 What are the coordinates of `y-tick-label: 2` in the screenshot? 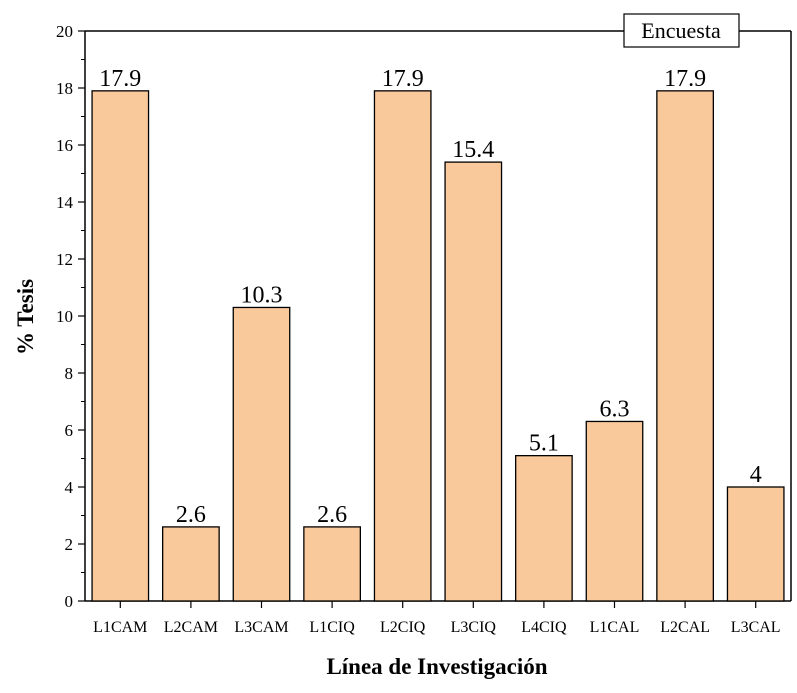 It's located at (69, 544).